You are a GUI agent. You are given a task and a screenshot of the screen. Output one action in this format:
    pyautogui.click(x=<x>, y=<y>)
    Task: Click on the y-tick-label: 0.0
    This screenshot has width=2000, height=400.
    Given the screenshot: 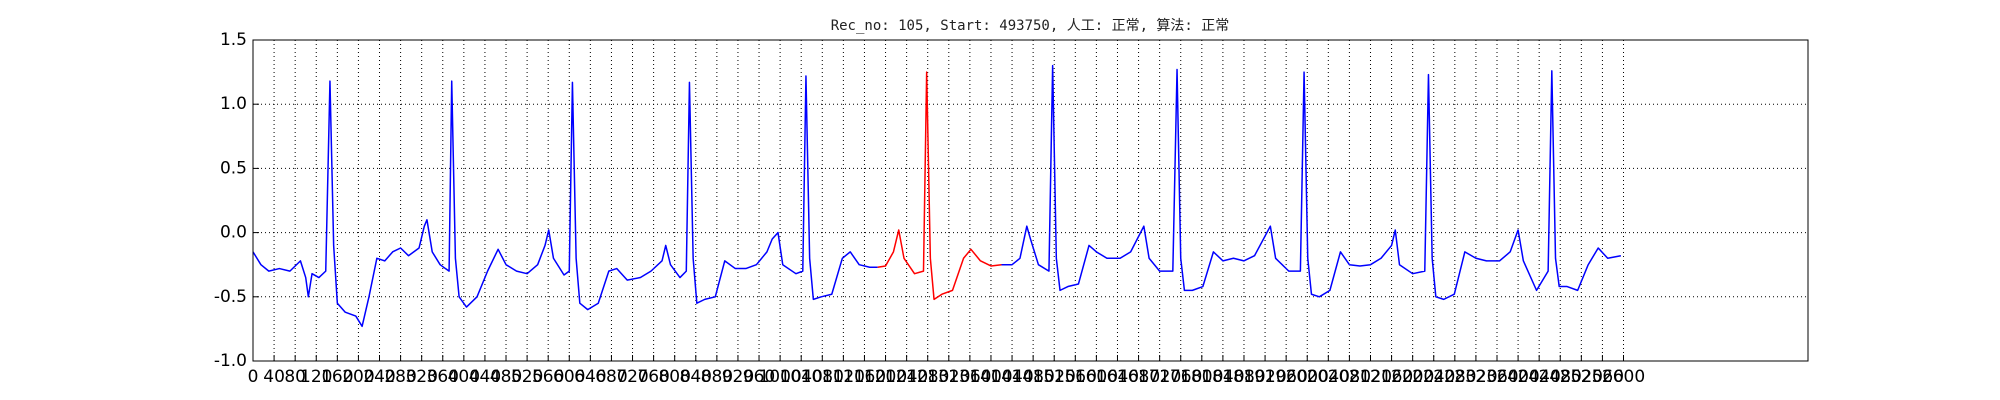 What is the action you would take?
    pyautogui.click(x=233, y=233)
    